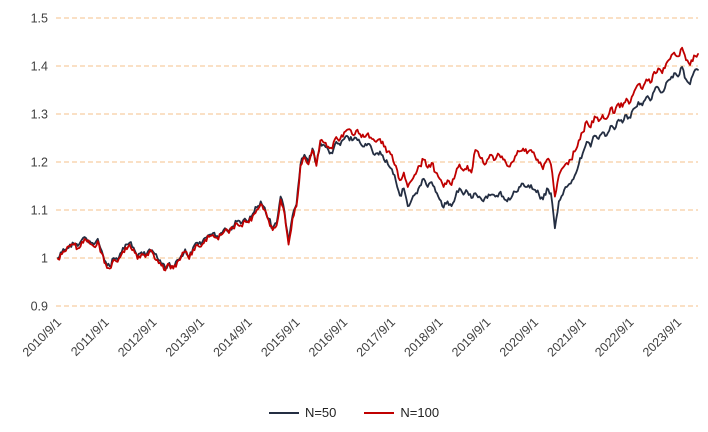 The image size is (708, 432). What do you see at coordinates (90, 337) in the screenshot?
I see `x-tick-label: 2011/9/1` at bounding box center [90, 337].